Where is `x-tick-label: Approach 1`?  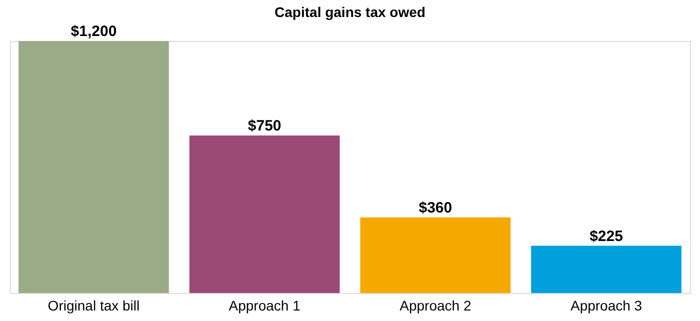
x-tick-label: Approach 1 is located at coordinates (264, 306).